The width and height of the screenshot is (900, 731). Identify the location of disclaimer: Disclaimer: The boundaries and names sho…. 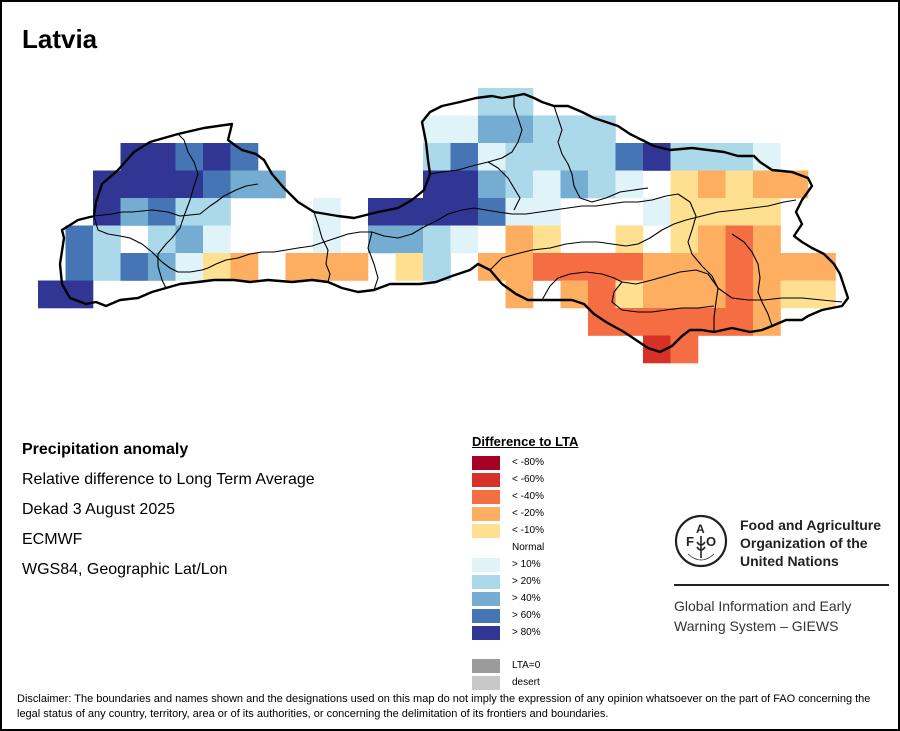
(444, 706).